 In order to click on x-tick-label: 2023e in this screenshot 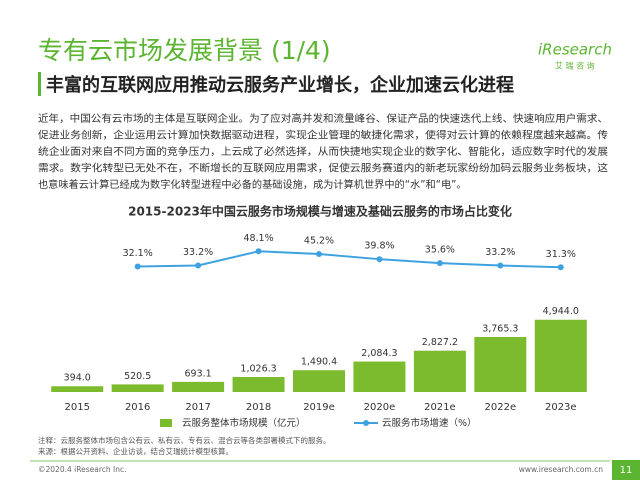, I will do `click(561, 407)`.